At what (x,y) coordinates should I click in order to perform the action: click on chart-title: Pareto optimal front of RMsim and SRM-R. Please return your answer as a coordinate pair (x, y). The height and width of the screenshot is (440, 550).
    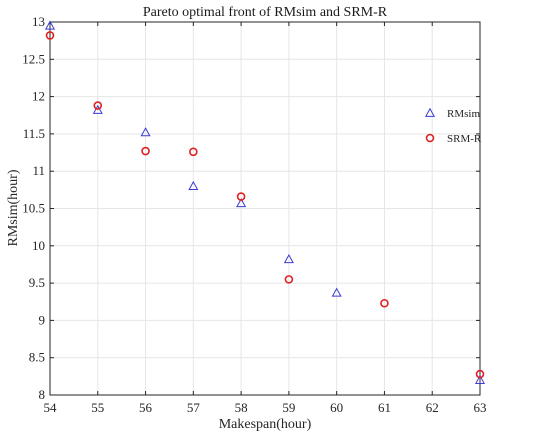
    Looking at the image, I should click on (265, 12).